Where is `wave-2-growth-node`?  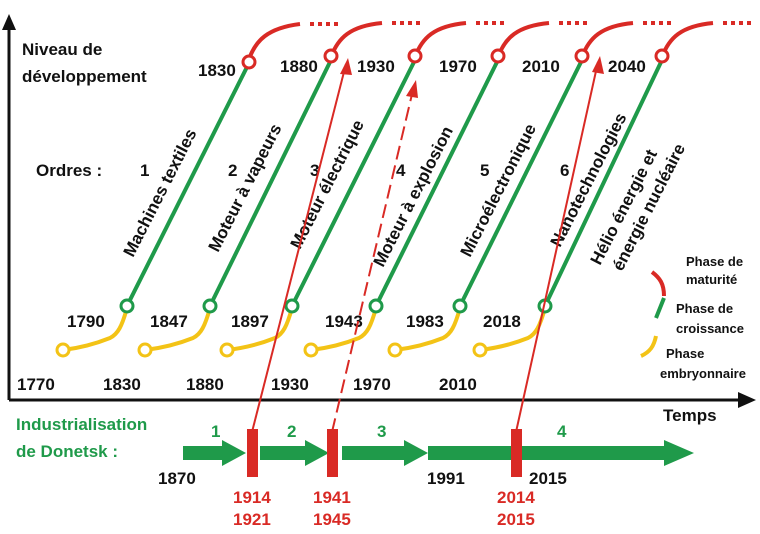
wave-2-growth-node is located at coordinates (210, 306).